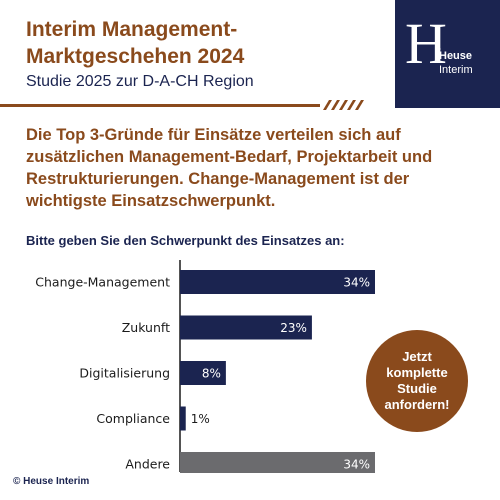 The height and width of the screenshot is (500, 500). What do you see at coordinates (182, 105) in the screenshot?
I see `decorative-stripe-bar` at bounding box center [182, 105].